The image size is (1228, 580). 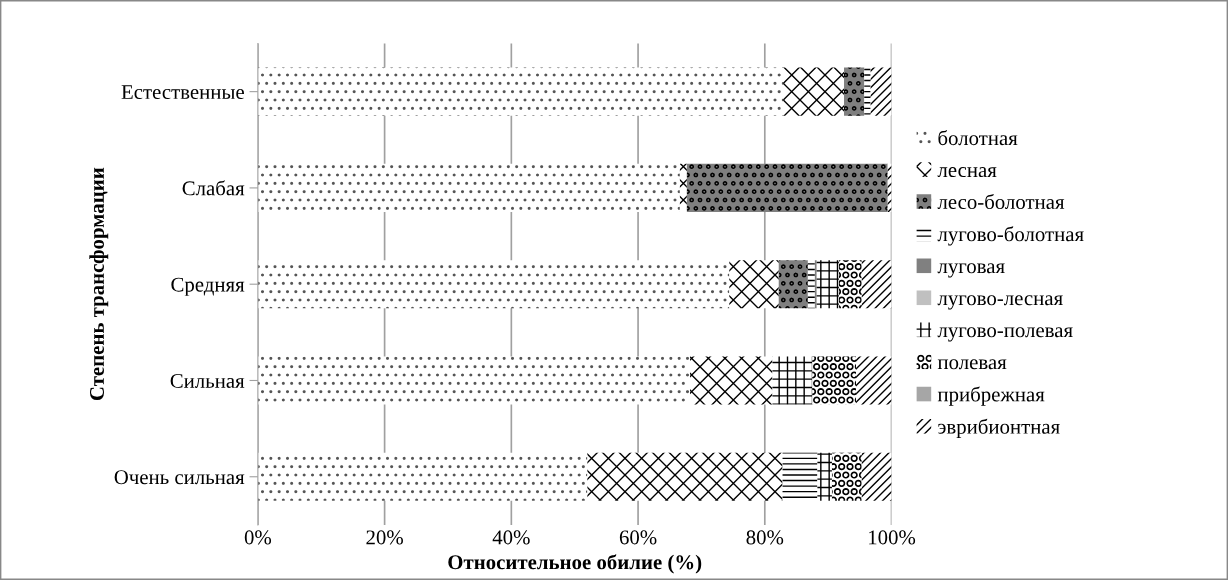 What do you see at coordinates (967, 172) in the screenshot?
I see `legend-label: лесная` at bounding box center [967, 172].